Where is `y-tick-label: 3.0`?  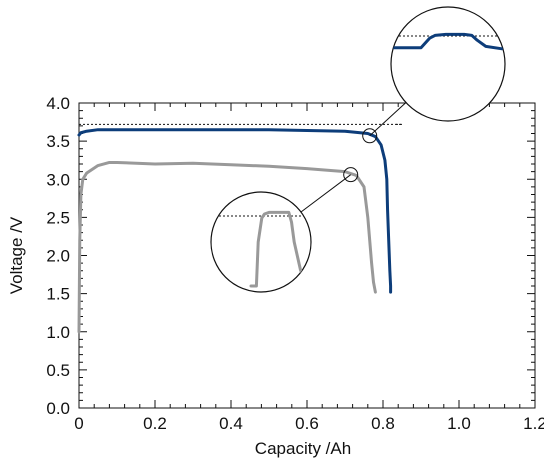 y-tick-label: 3.0 is located at coordinates (58, 179).